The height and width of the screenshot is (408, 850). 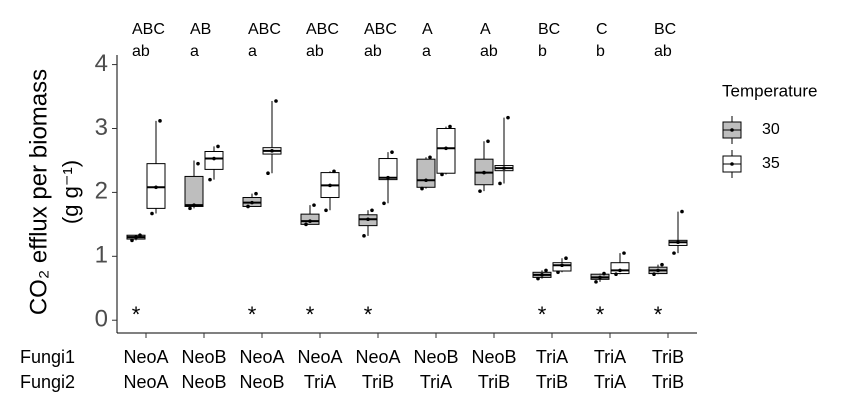 I want to click on y-tick-label: 4, so click(x=101, y=63).